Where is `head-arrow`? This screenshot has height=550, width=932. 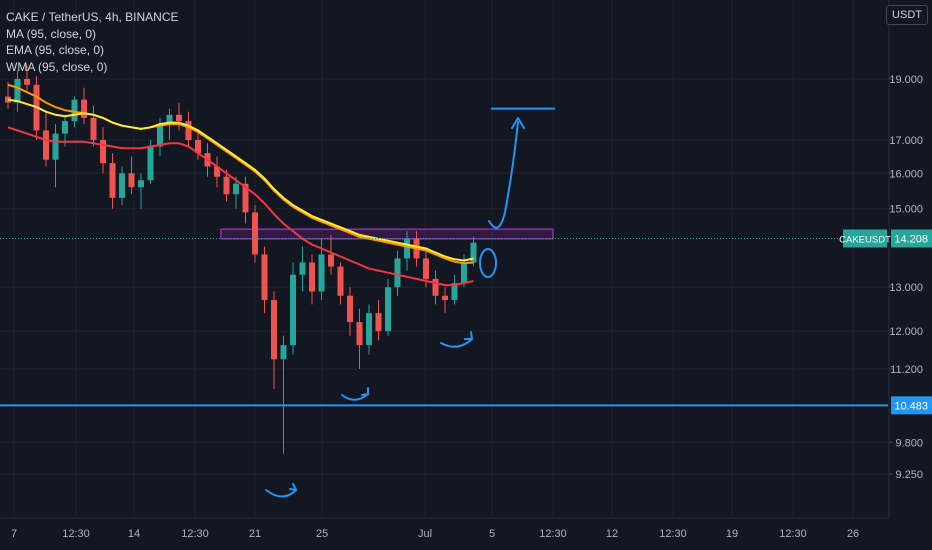
head-arrow is located at coordinates (355, 397).